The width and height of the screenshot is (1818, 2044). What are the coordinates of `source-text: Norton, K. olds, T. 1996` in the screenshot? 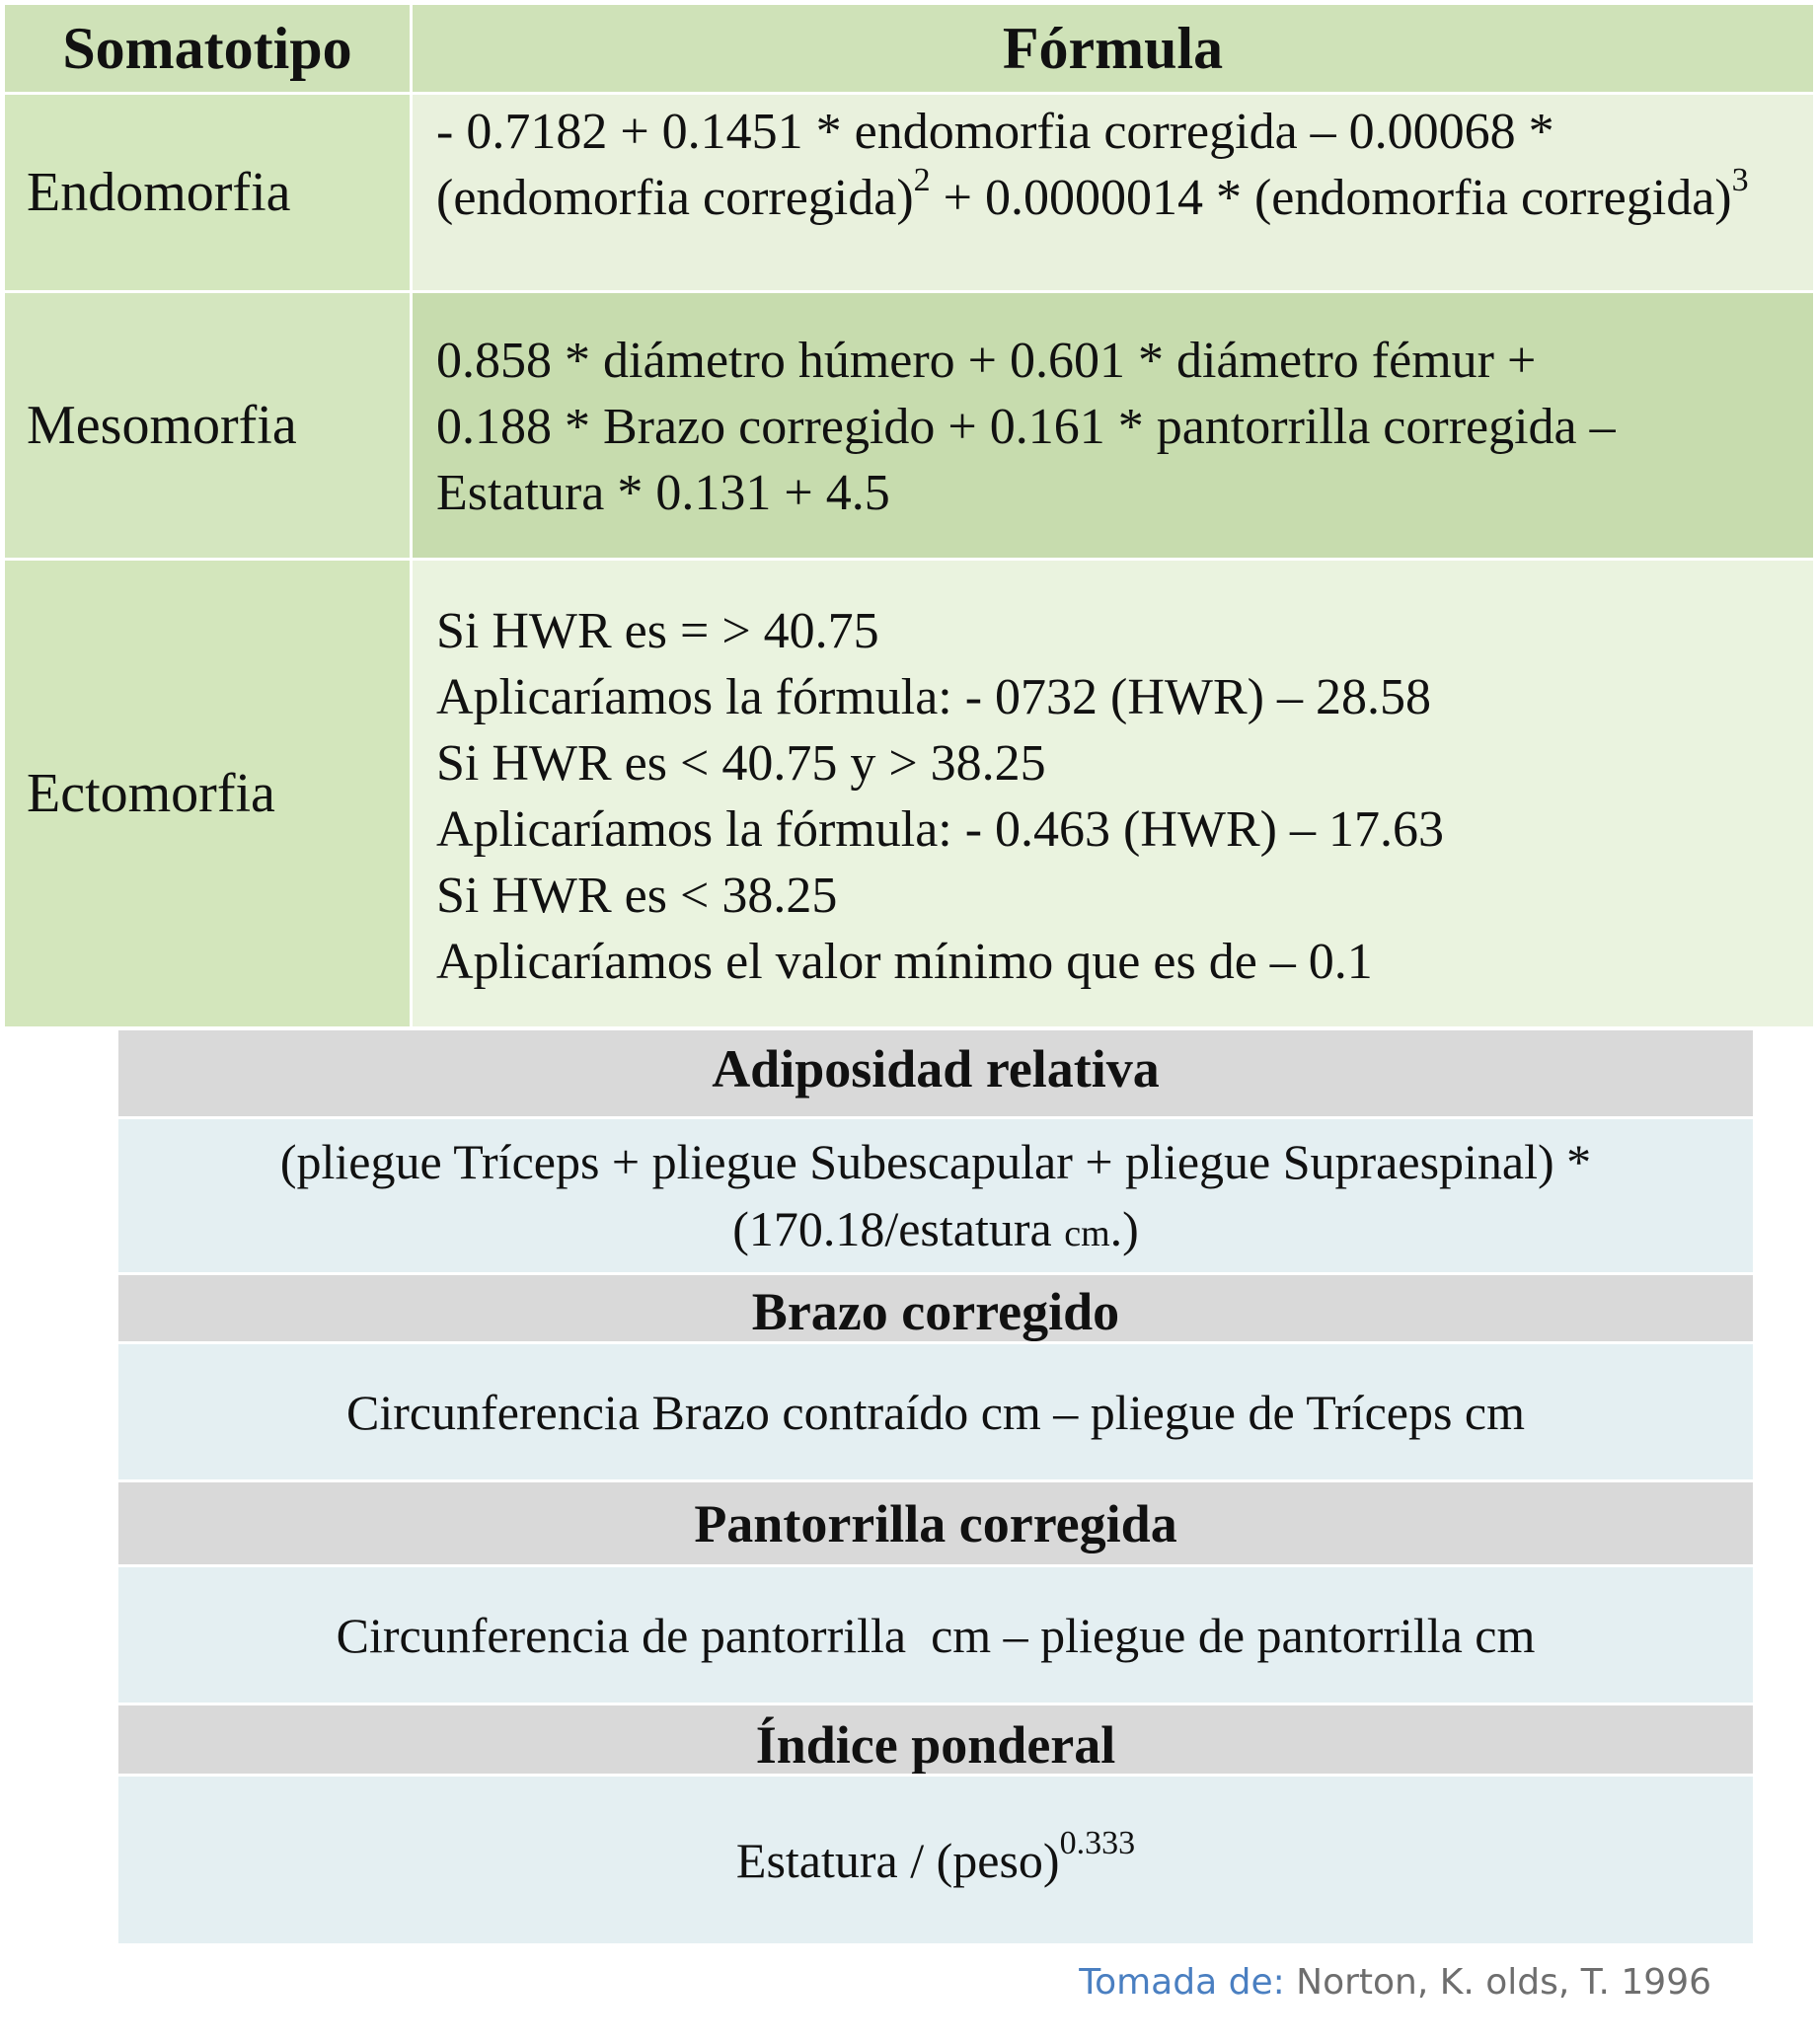 It's located at (1497, 1983).